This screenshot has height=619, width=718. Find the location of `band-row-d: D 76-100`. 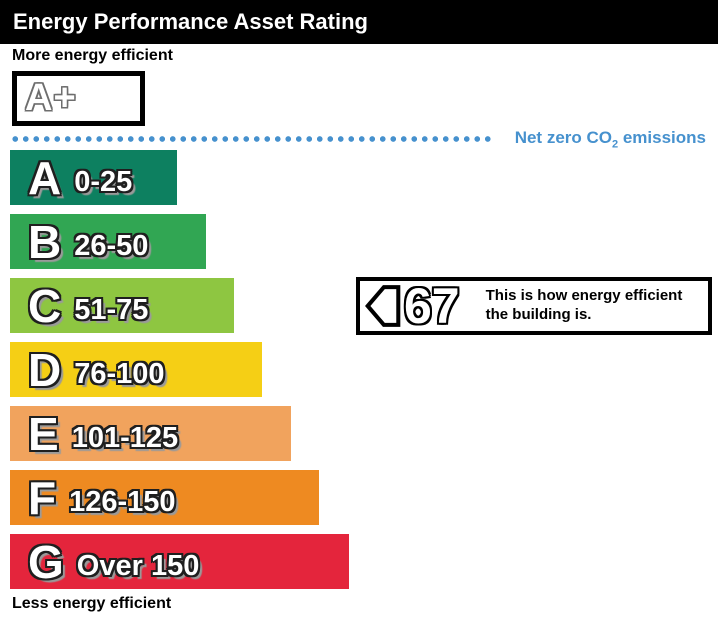

band-row-d: D 76-100 is located at coordinates (136, 369).